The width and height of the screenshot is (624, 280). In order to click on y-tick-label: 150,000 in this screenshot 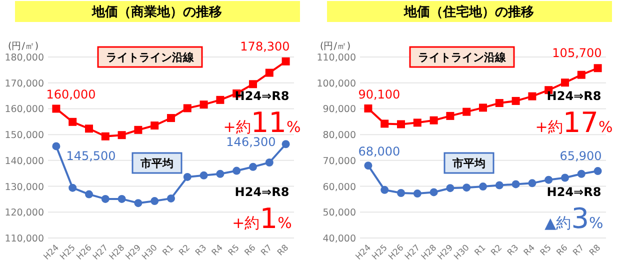, I will do `click(24, 136)`.